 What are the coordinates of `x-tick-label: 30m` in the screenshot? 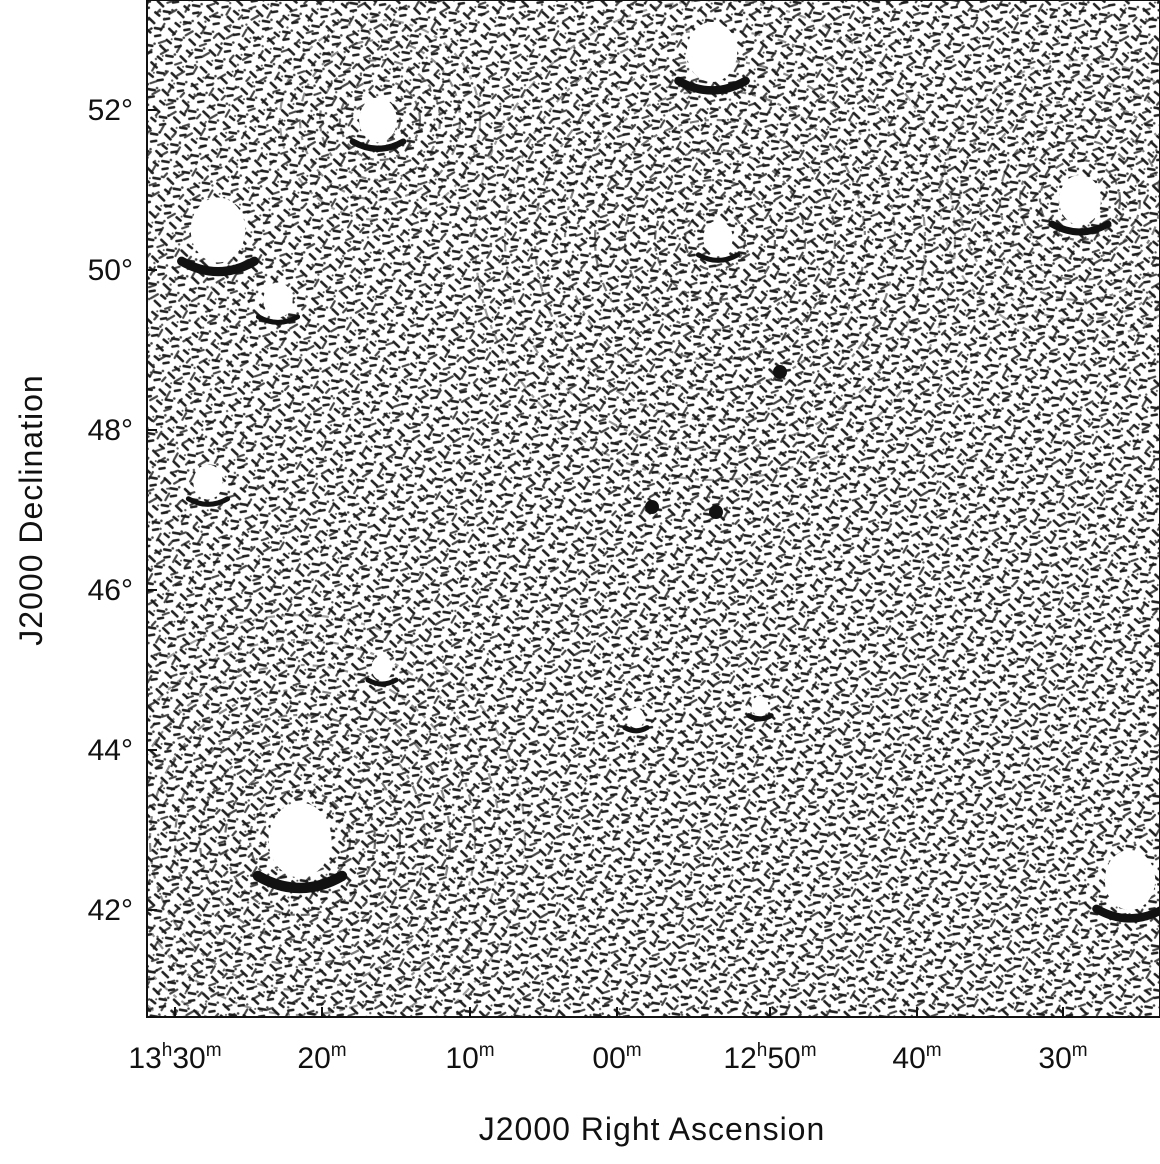 It's located at (1062, 1057).